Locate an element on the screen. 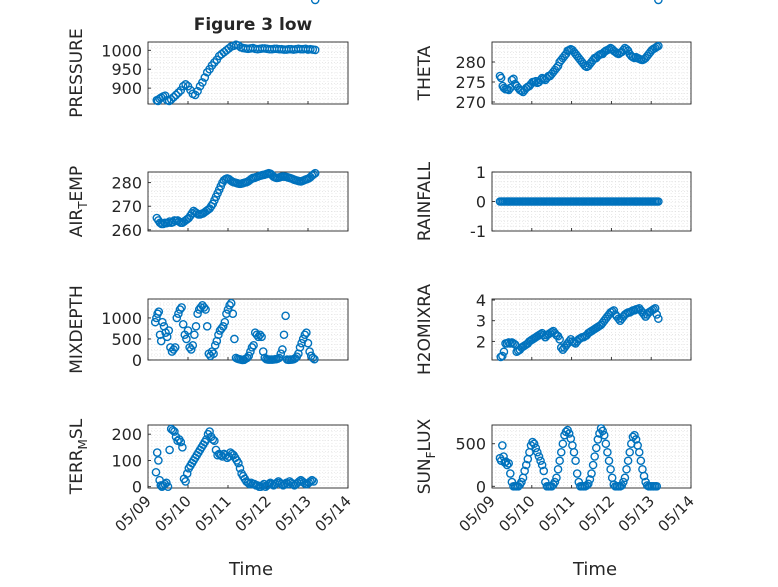 Image resolution: width=778 pixels, height=587 pixels. y-axis-label: TERRMSL is located at coordinates (78, 456).